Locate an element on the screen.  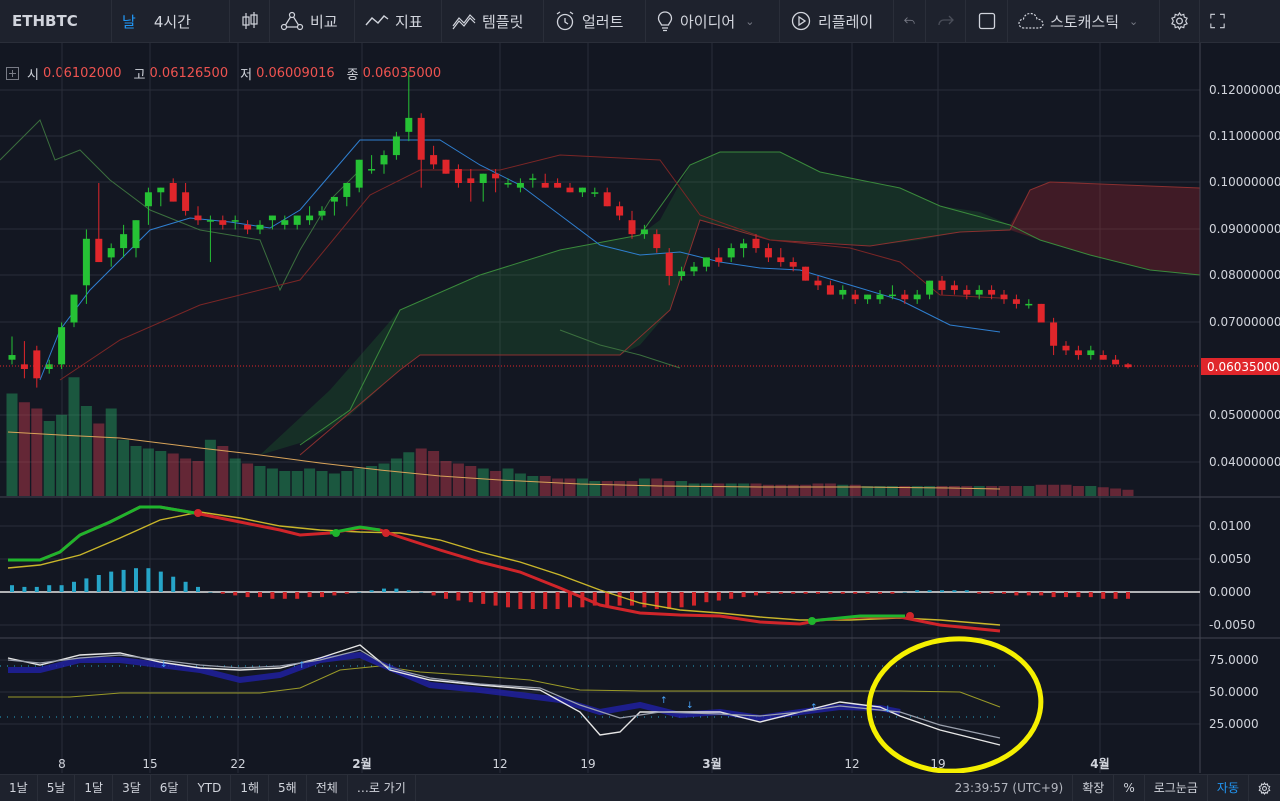
range-1d: 1날 is located at coordinates (19, 788).